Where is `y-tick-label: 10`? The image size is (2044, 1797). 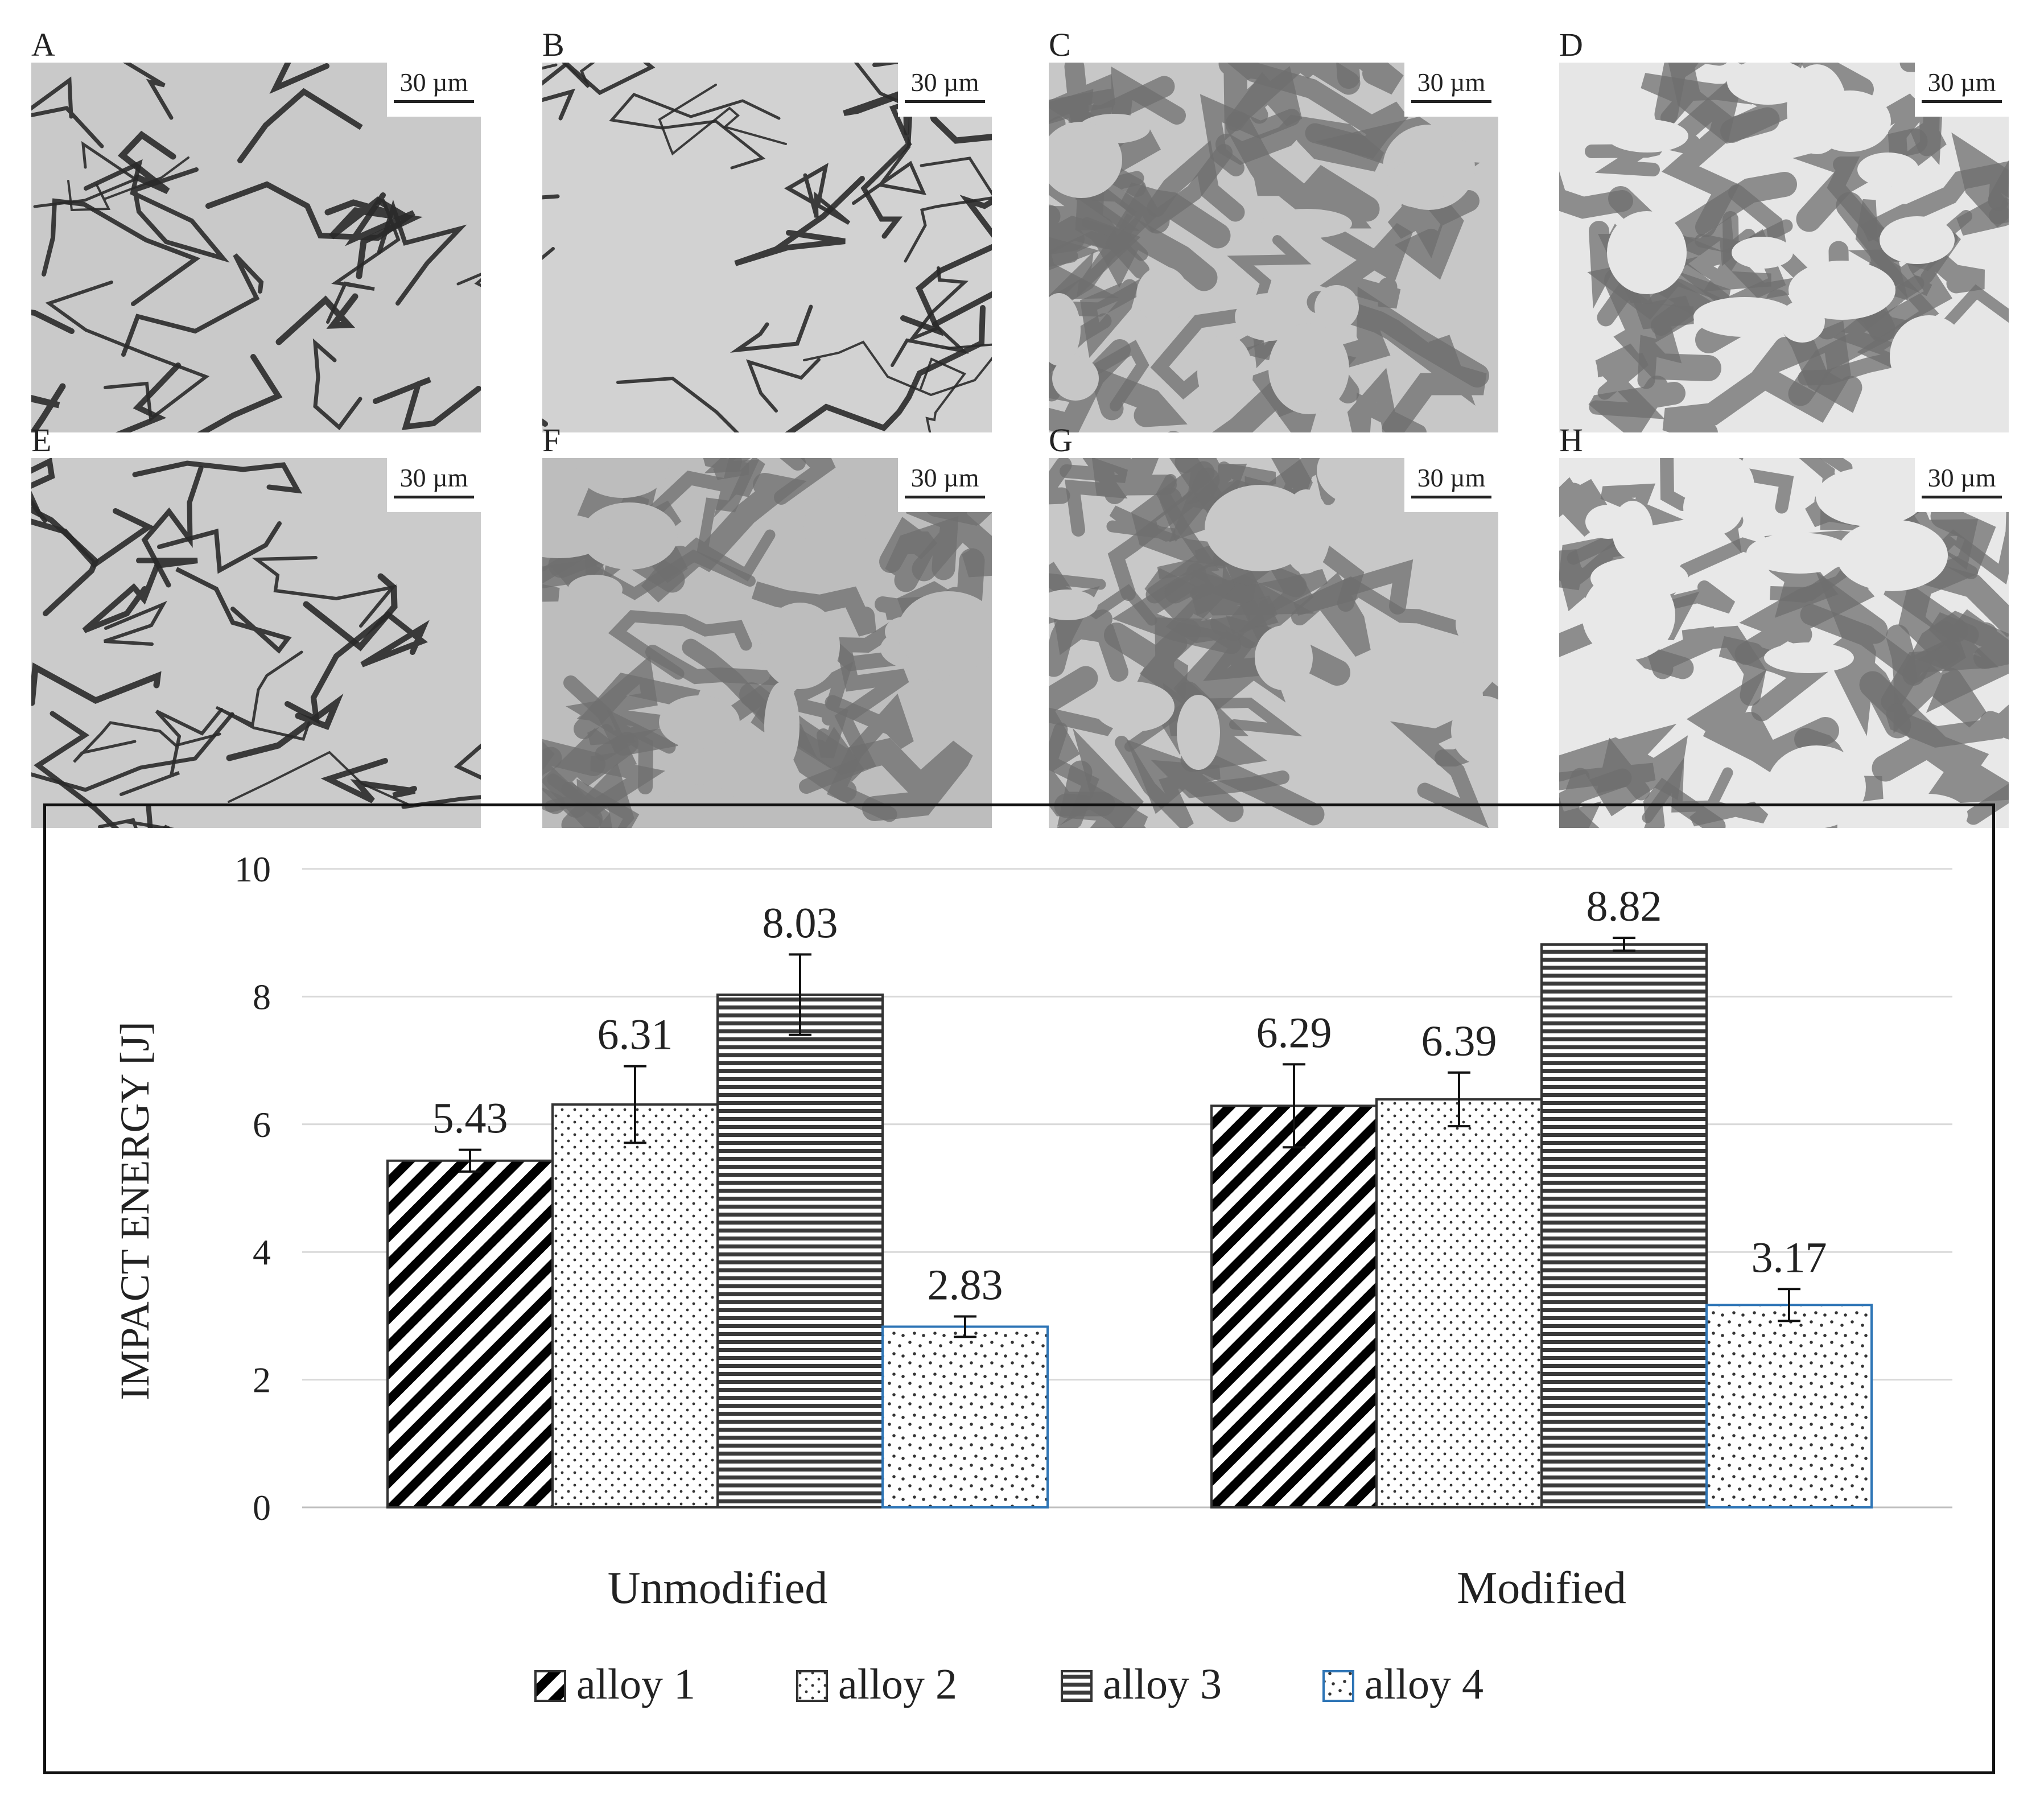
y-tick-label: 10 is located at coordinates (252, 869).